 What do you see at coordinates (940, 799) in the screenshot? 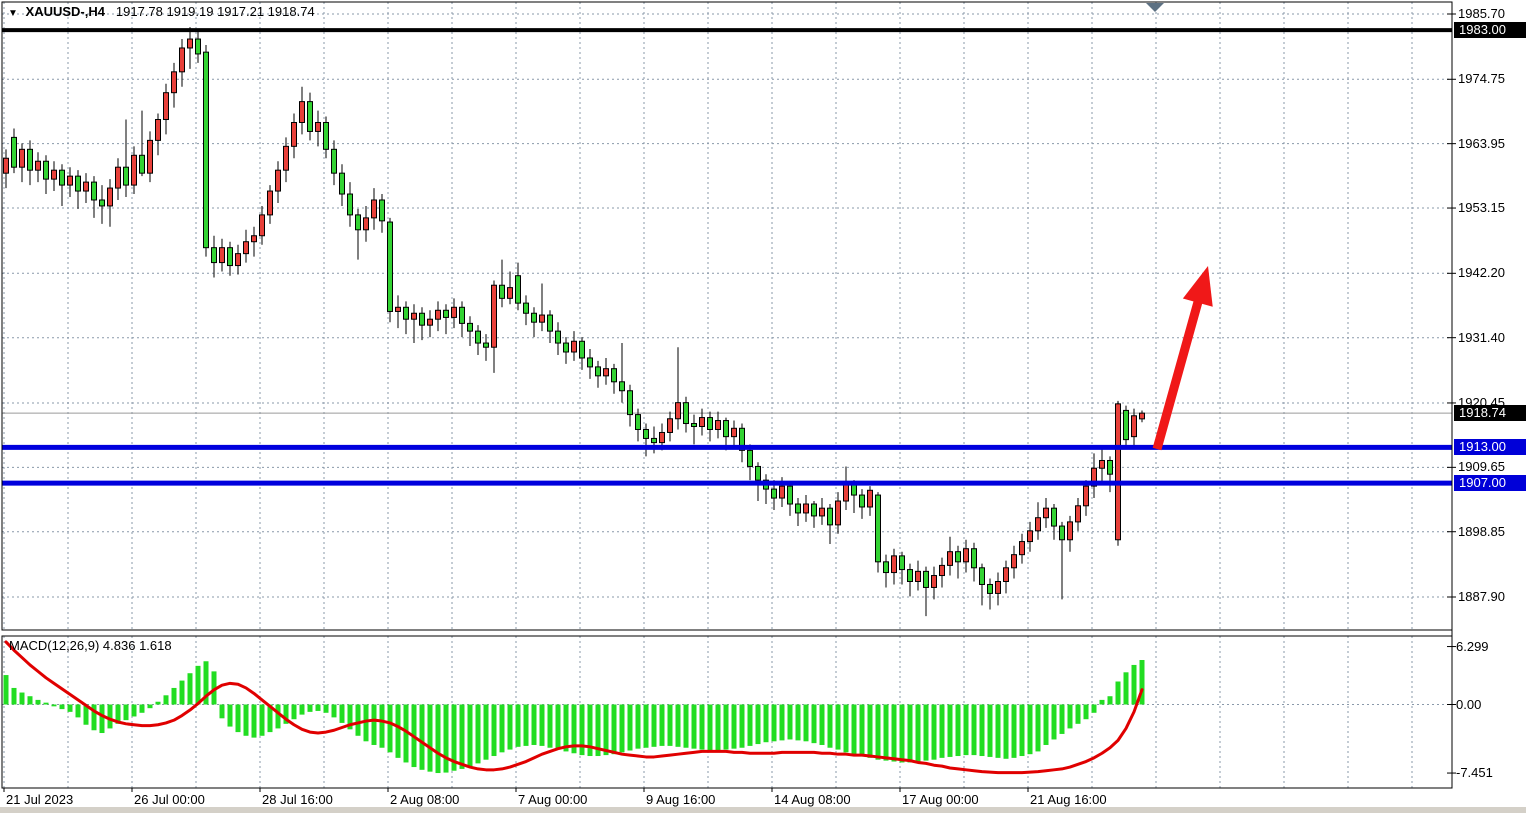
I see `time-axis-label: 17 Aug 00:00` at bounding box center [940, 799].